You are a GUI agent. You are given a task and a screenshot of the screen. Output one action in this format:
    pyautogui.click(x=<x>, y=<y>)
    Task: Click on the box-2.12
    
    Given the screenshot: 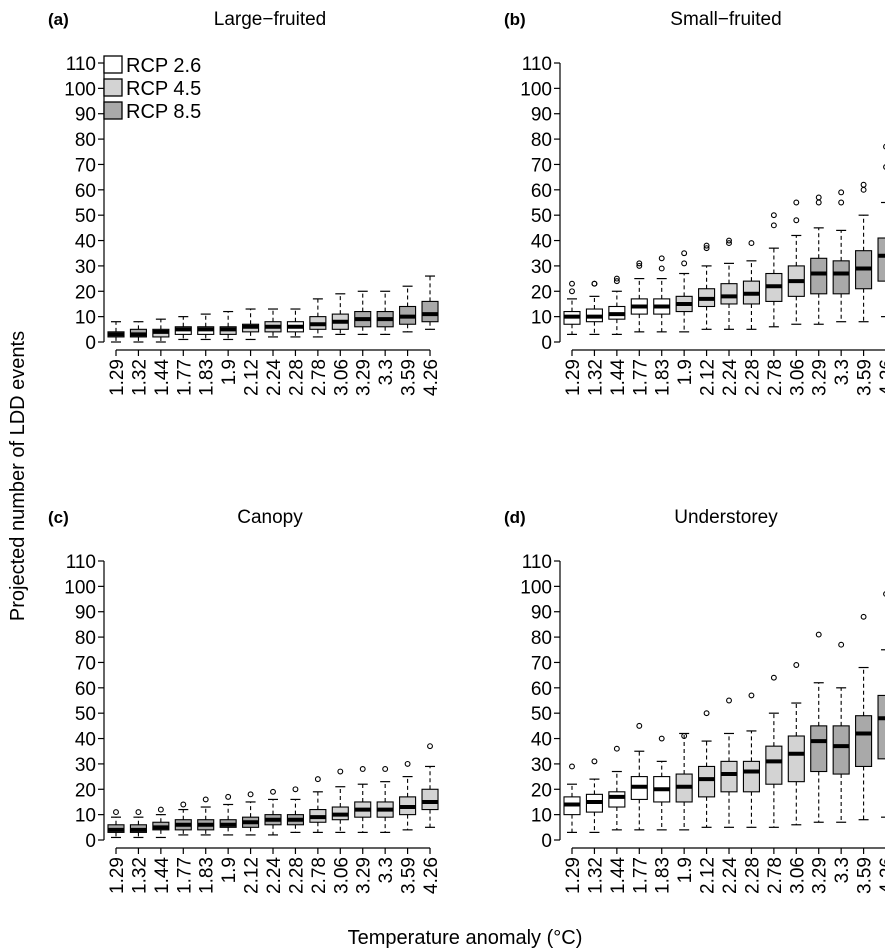 What is the action you would take?
    pyautogui.click(x=251, y=324)
    